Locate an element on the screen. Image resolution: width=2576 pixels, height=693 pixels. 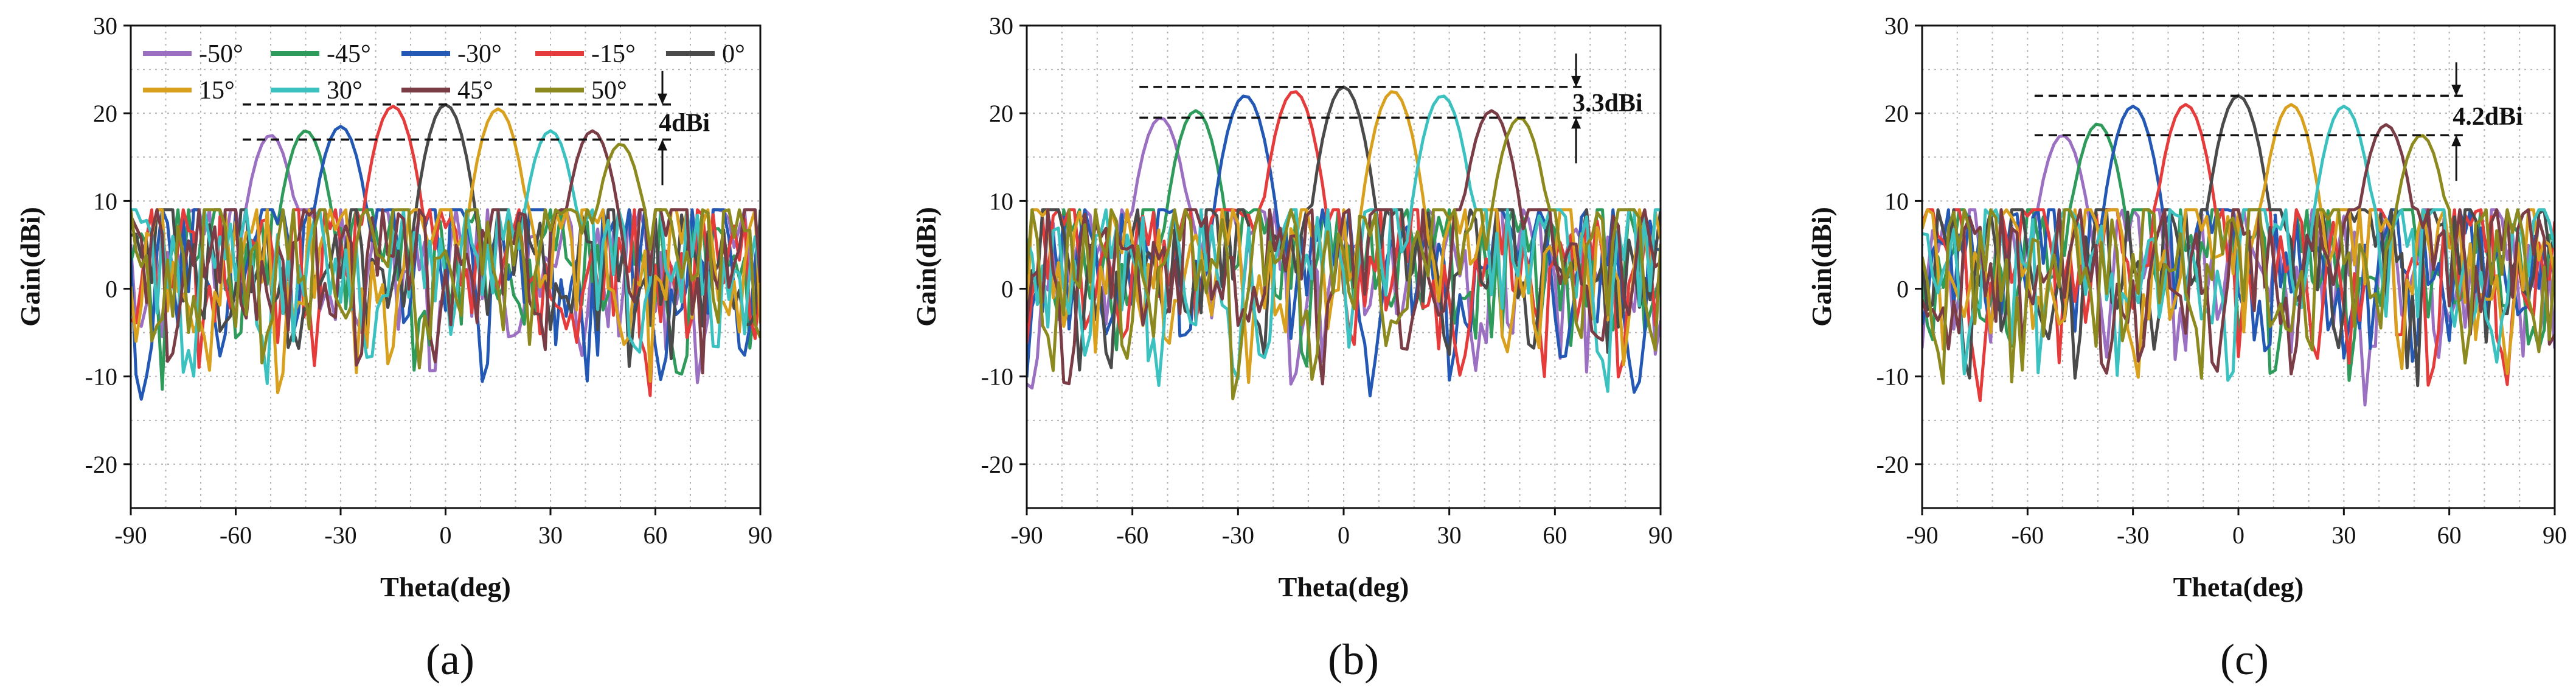
panel-label: (c) is located at coordinates (2244, 659).